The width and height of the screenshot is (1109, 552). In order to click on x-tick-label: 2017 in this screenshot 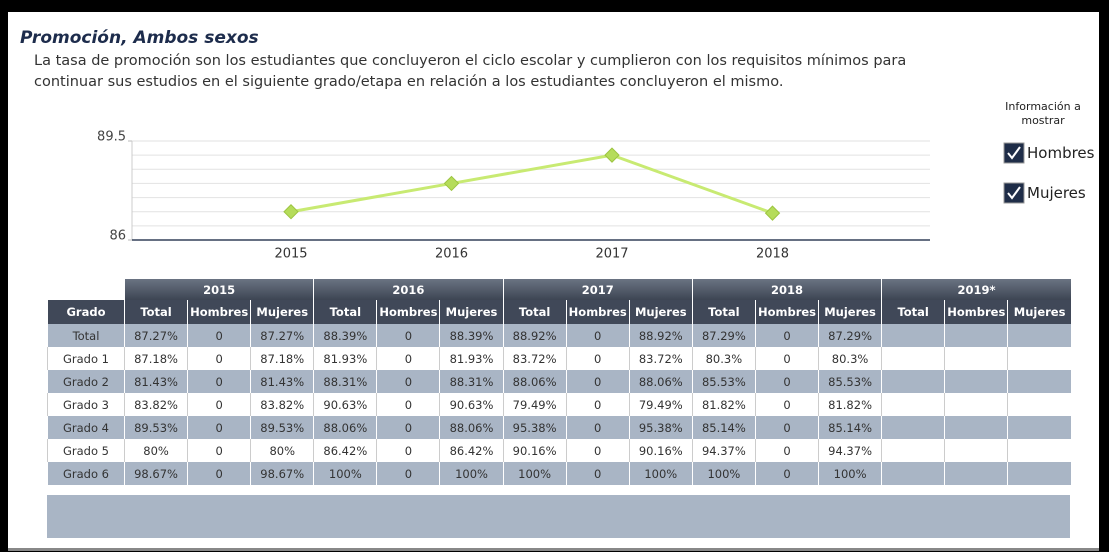, I will do `click(611, 254)`.